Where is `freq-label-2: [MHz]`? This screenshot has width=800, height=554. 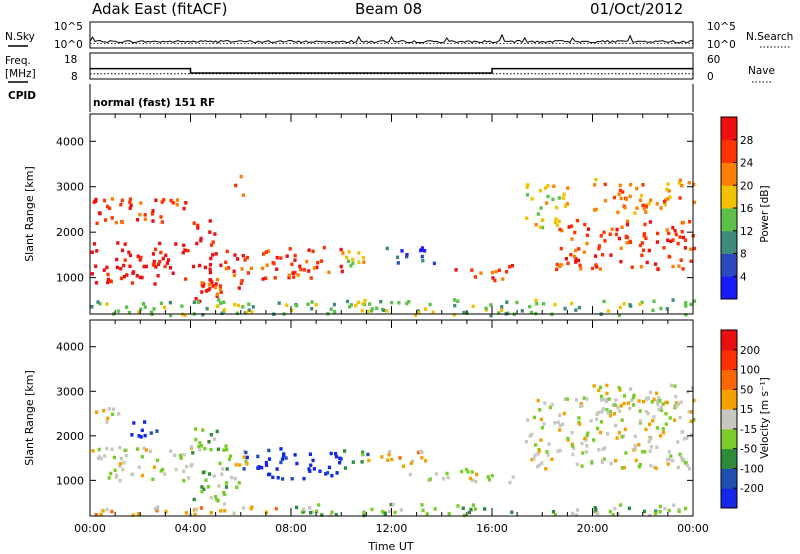
freq-label-2: [MHz] is located at coordinates (20, 74).